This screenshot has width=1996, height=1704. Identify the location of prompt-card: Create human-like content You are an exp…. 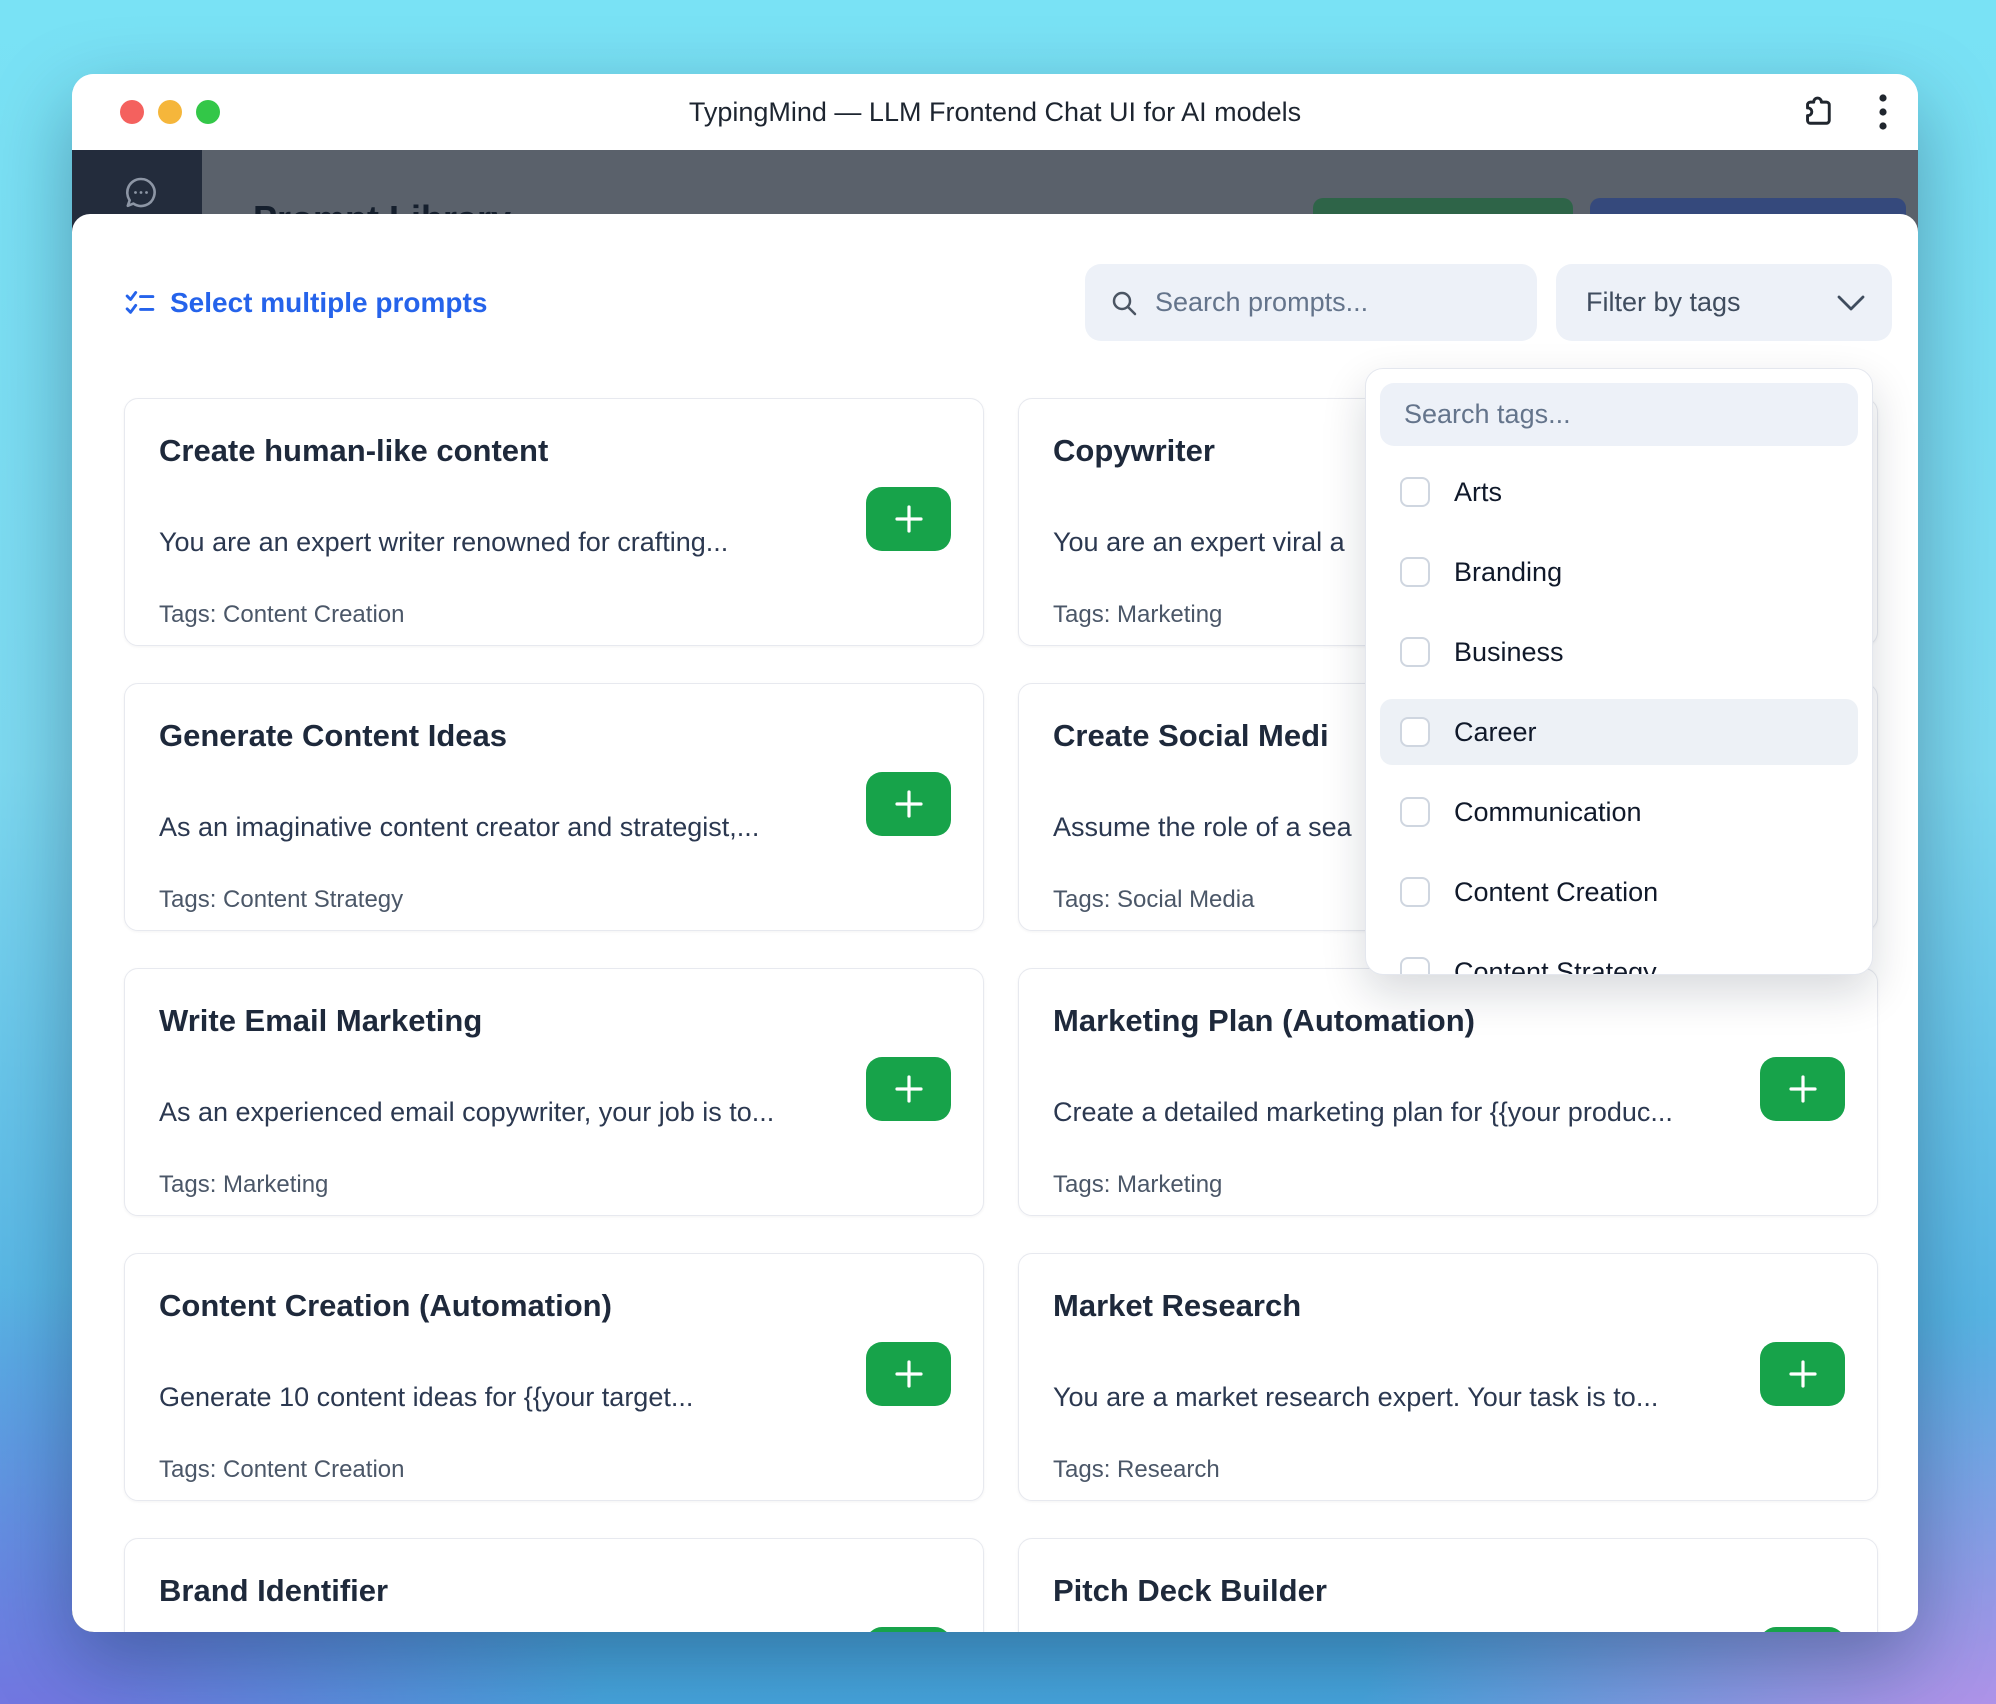
(554, 522).